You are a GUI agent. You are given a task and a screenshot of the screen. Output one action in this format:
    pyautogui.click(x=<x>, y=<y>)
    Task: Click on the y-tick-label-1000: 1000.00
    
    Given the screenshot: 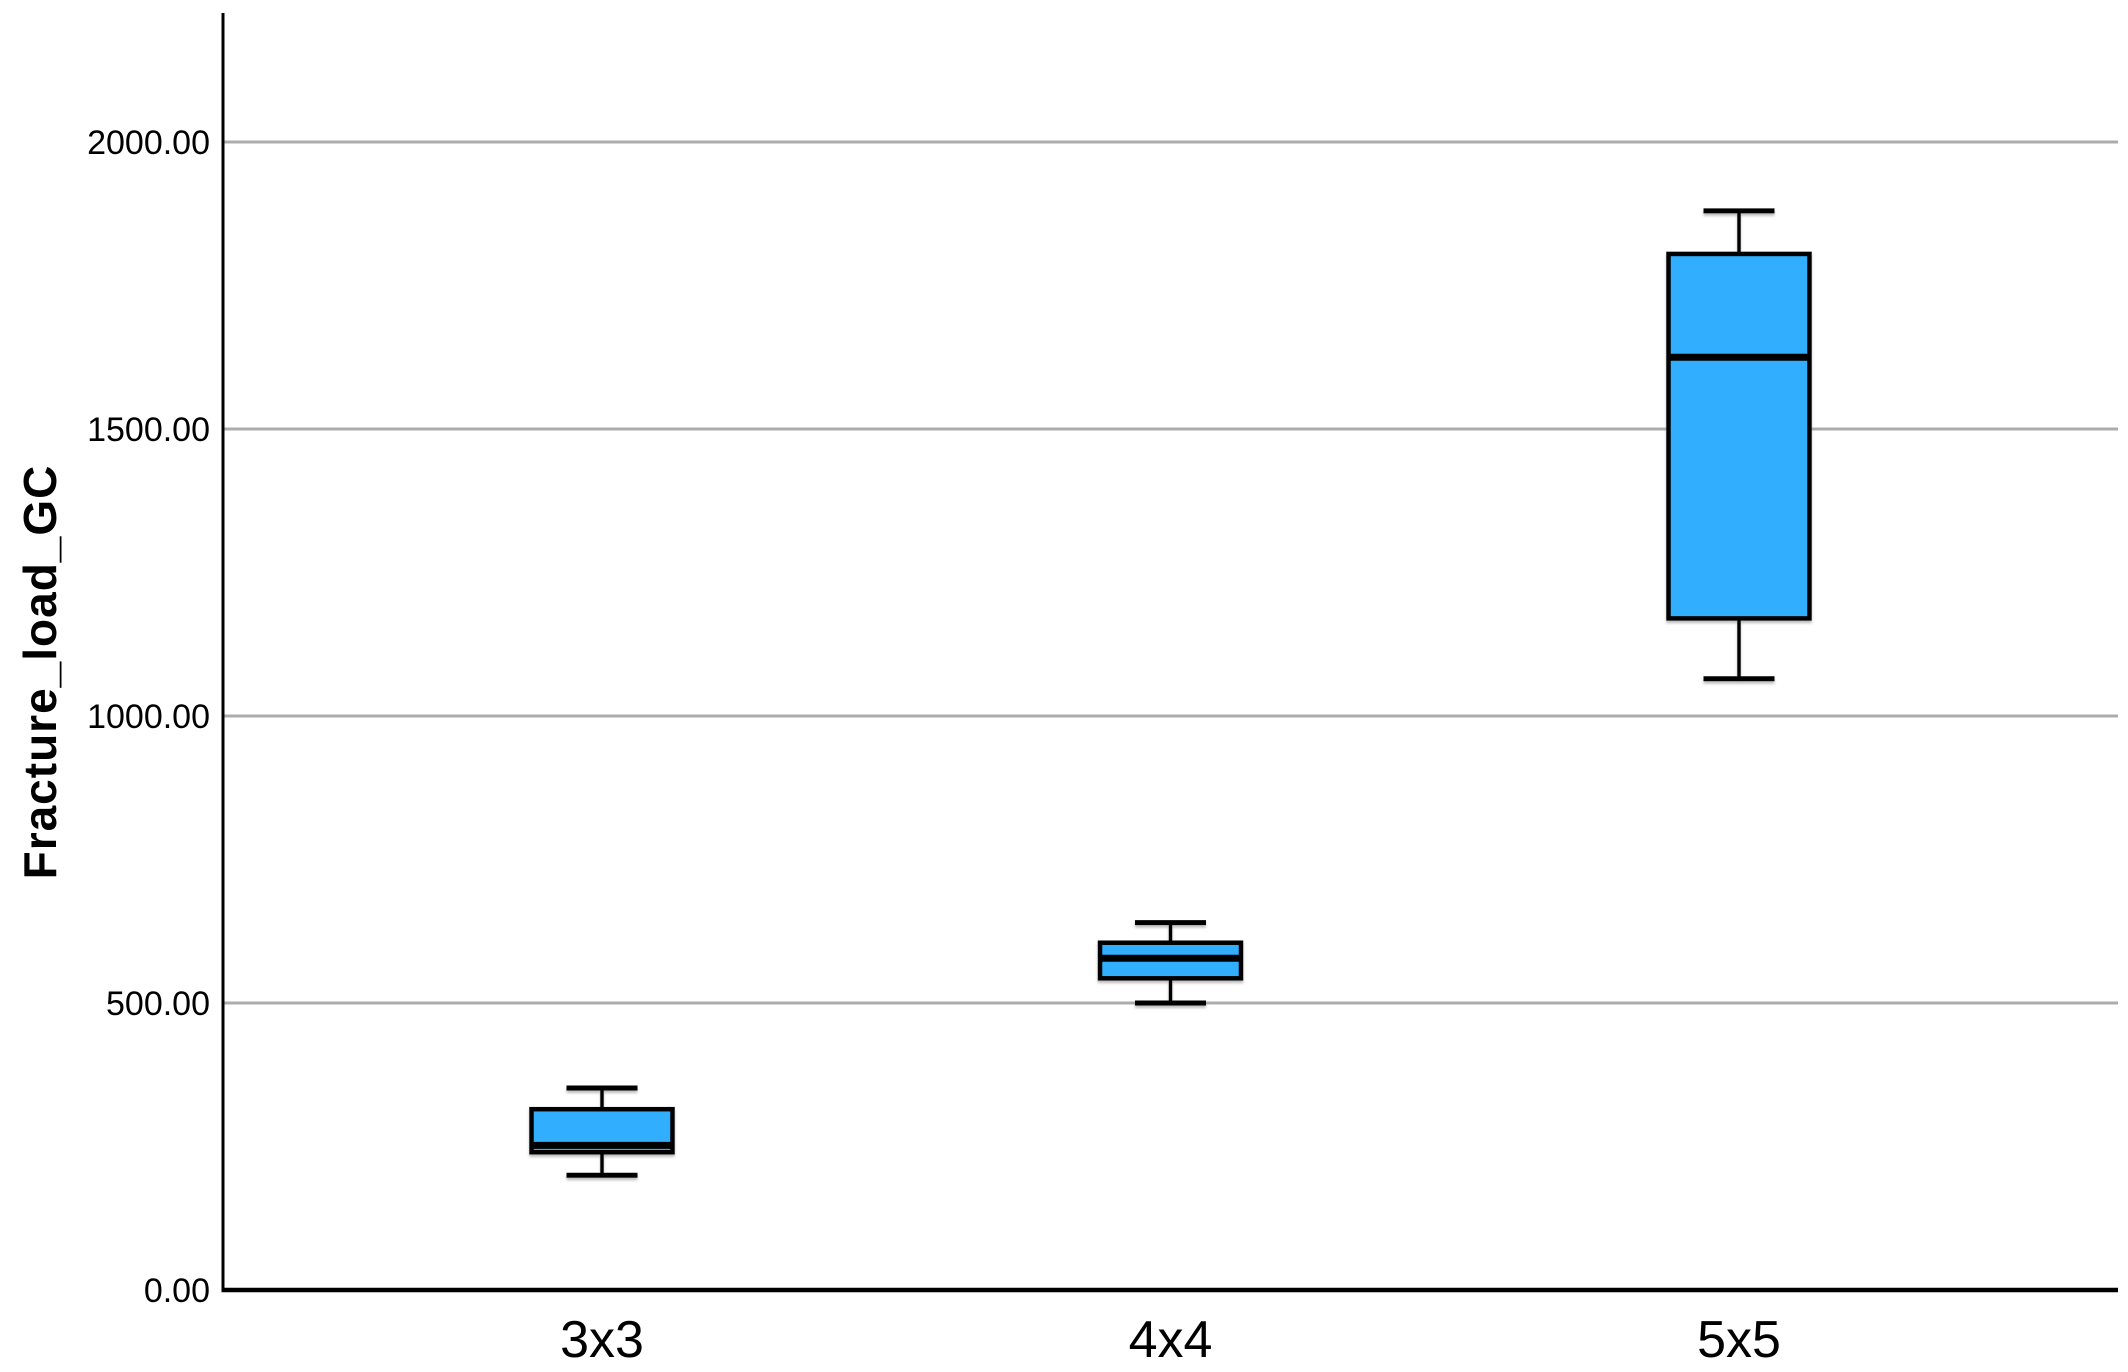 What is the action you would take?
    pyautogui.click(x=148, y=717)
    